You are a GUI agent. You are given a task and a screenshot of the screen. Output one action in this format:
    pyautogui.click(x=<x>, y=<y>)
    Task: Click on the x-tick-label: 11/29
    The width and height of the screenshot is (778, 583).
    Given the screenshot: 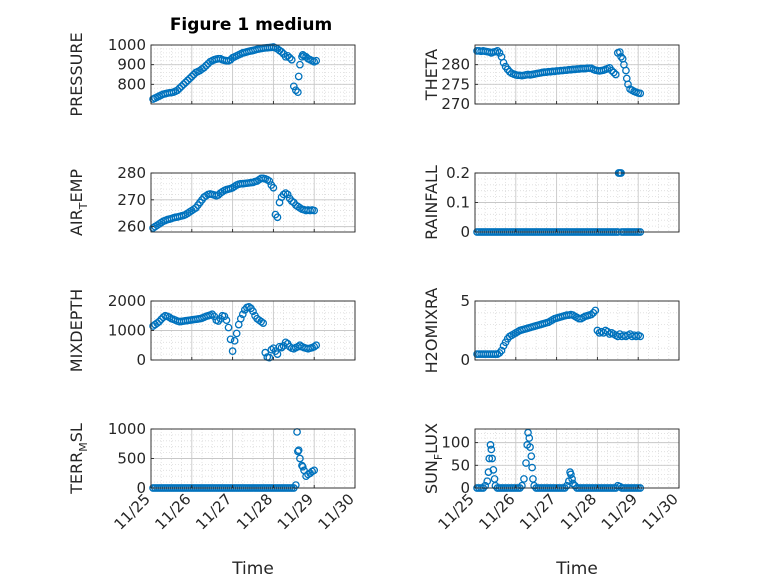 What is the action you would take?
    pyautogui.click(x=295, y=511)
    